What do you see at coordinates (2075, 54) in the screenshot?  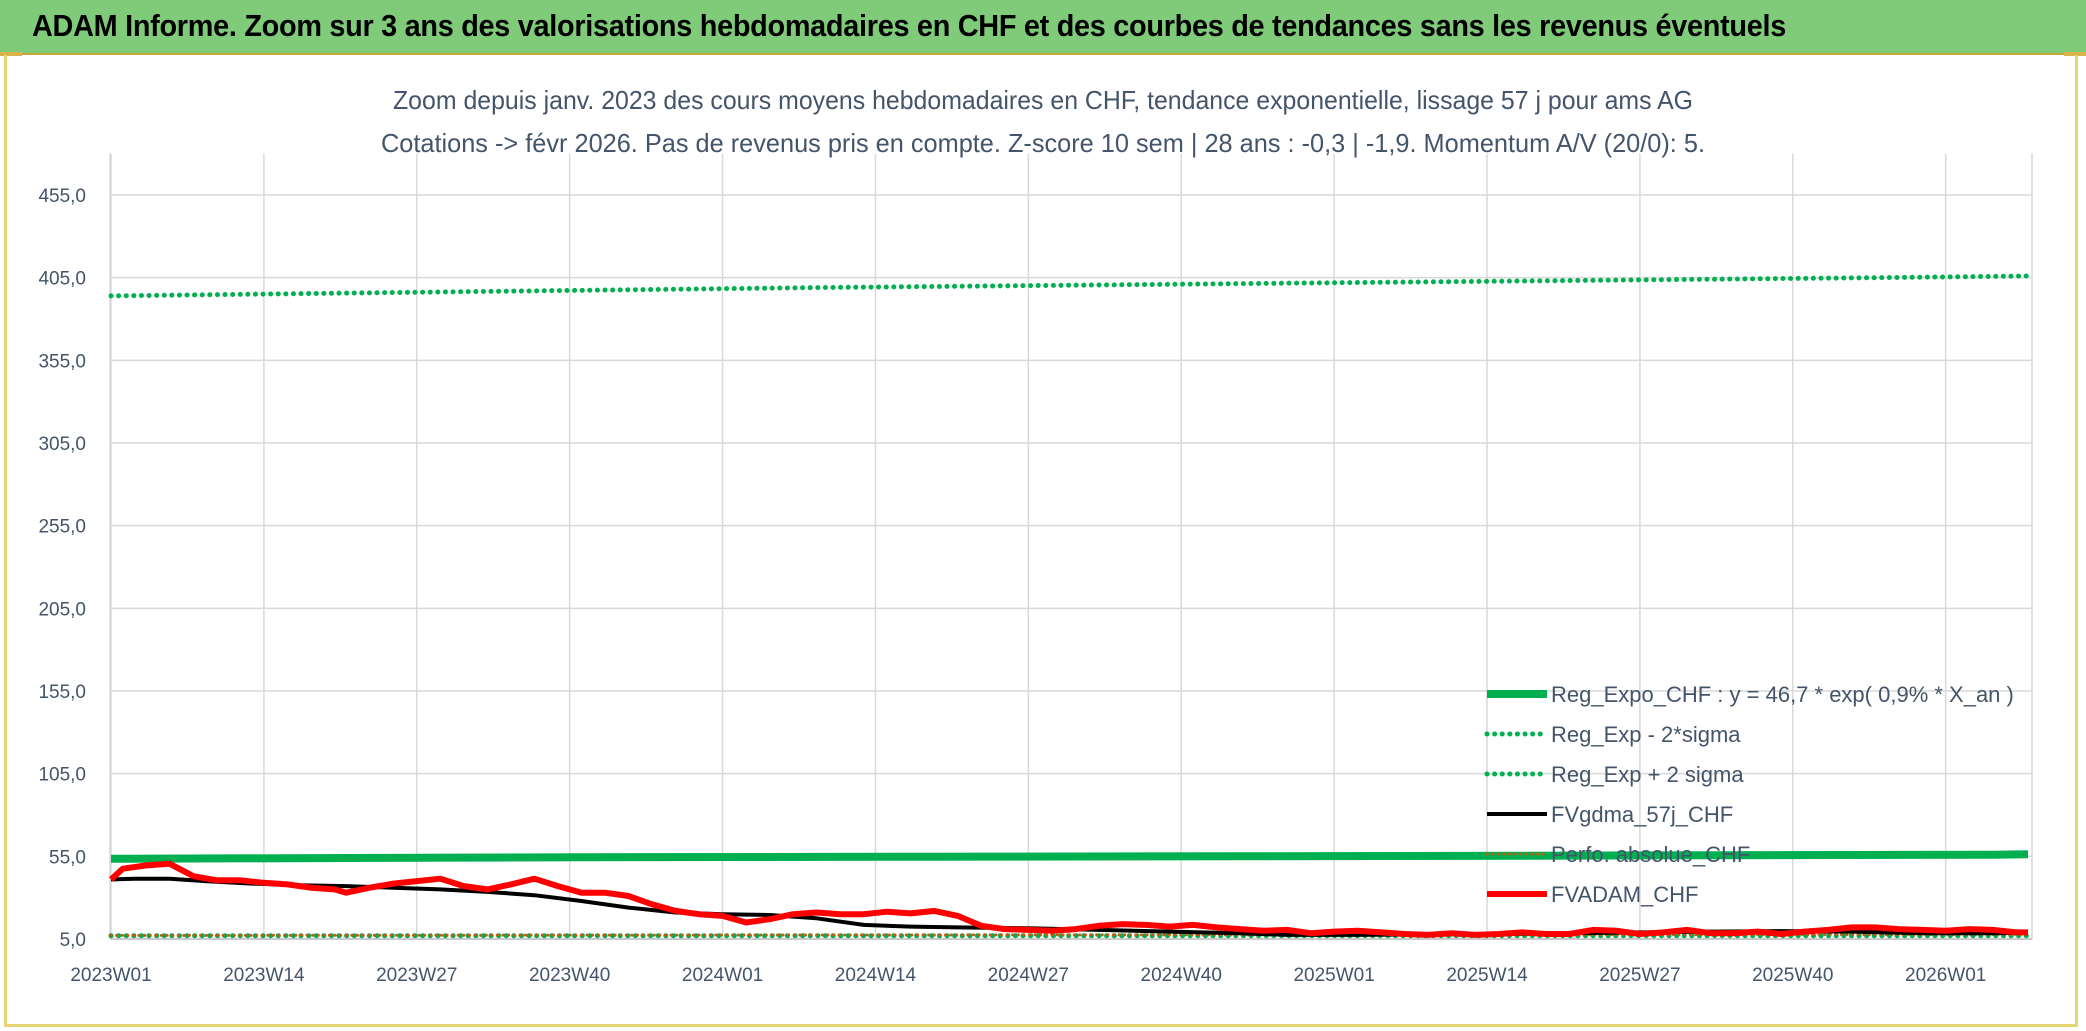 I see `frame-corner-right` at bounding box center [2075, 54].